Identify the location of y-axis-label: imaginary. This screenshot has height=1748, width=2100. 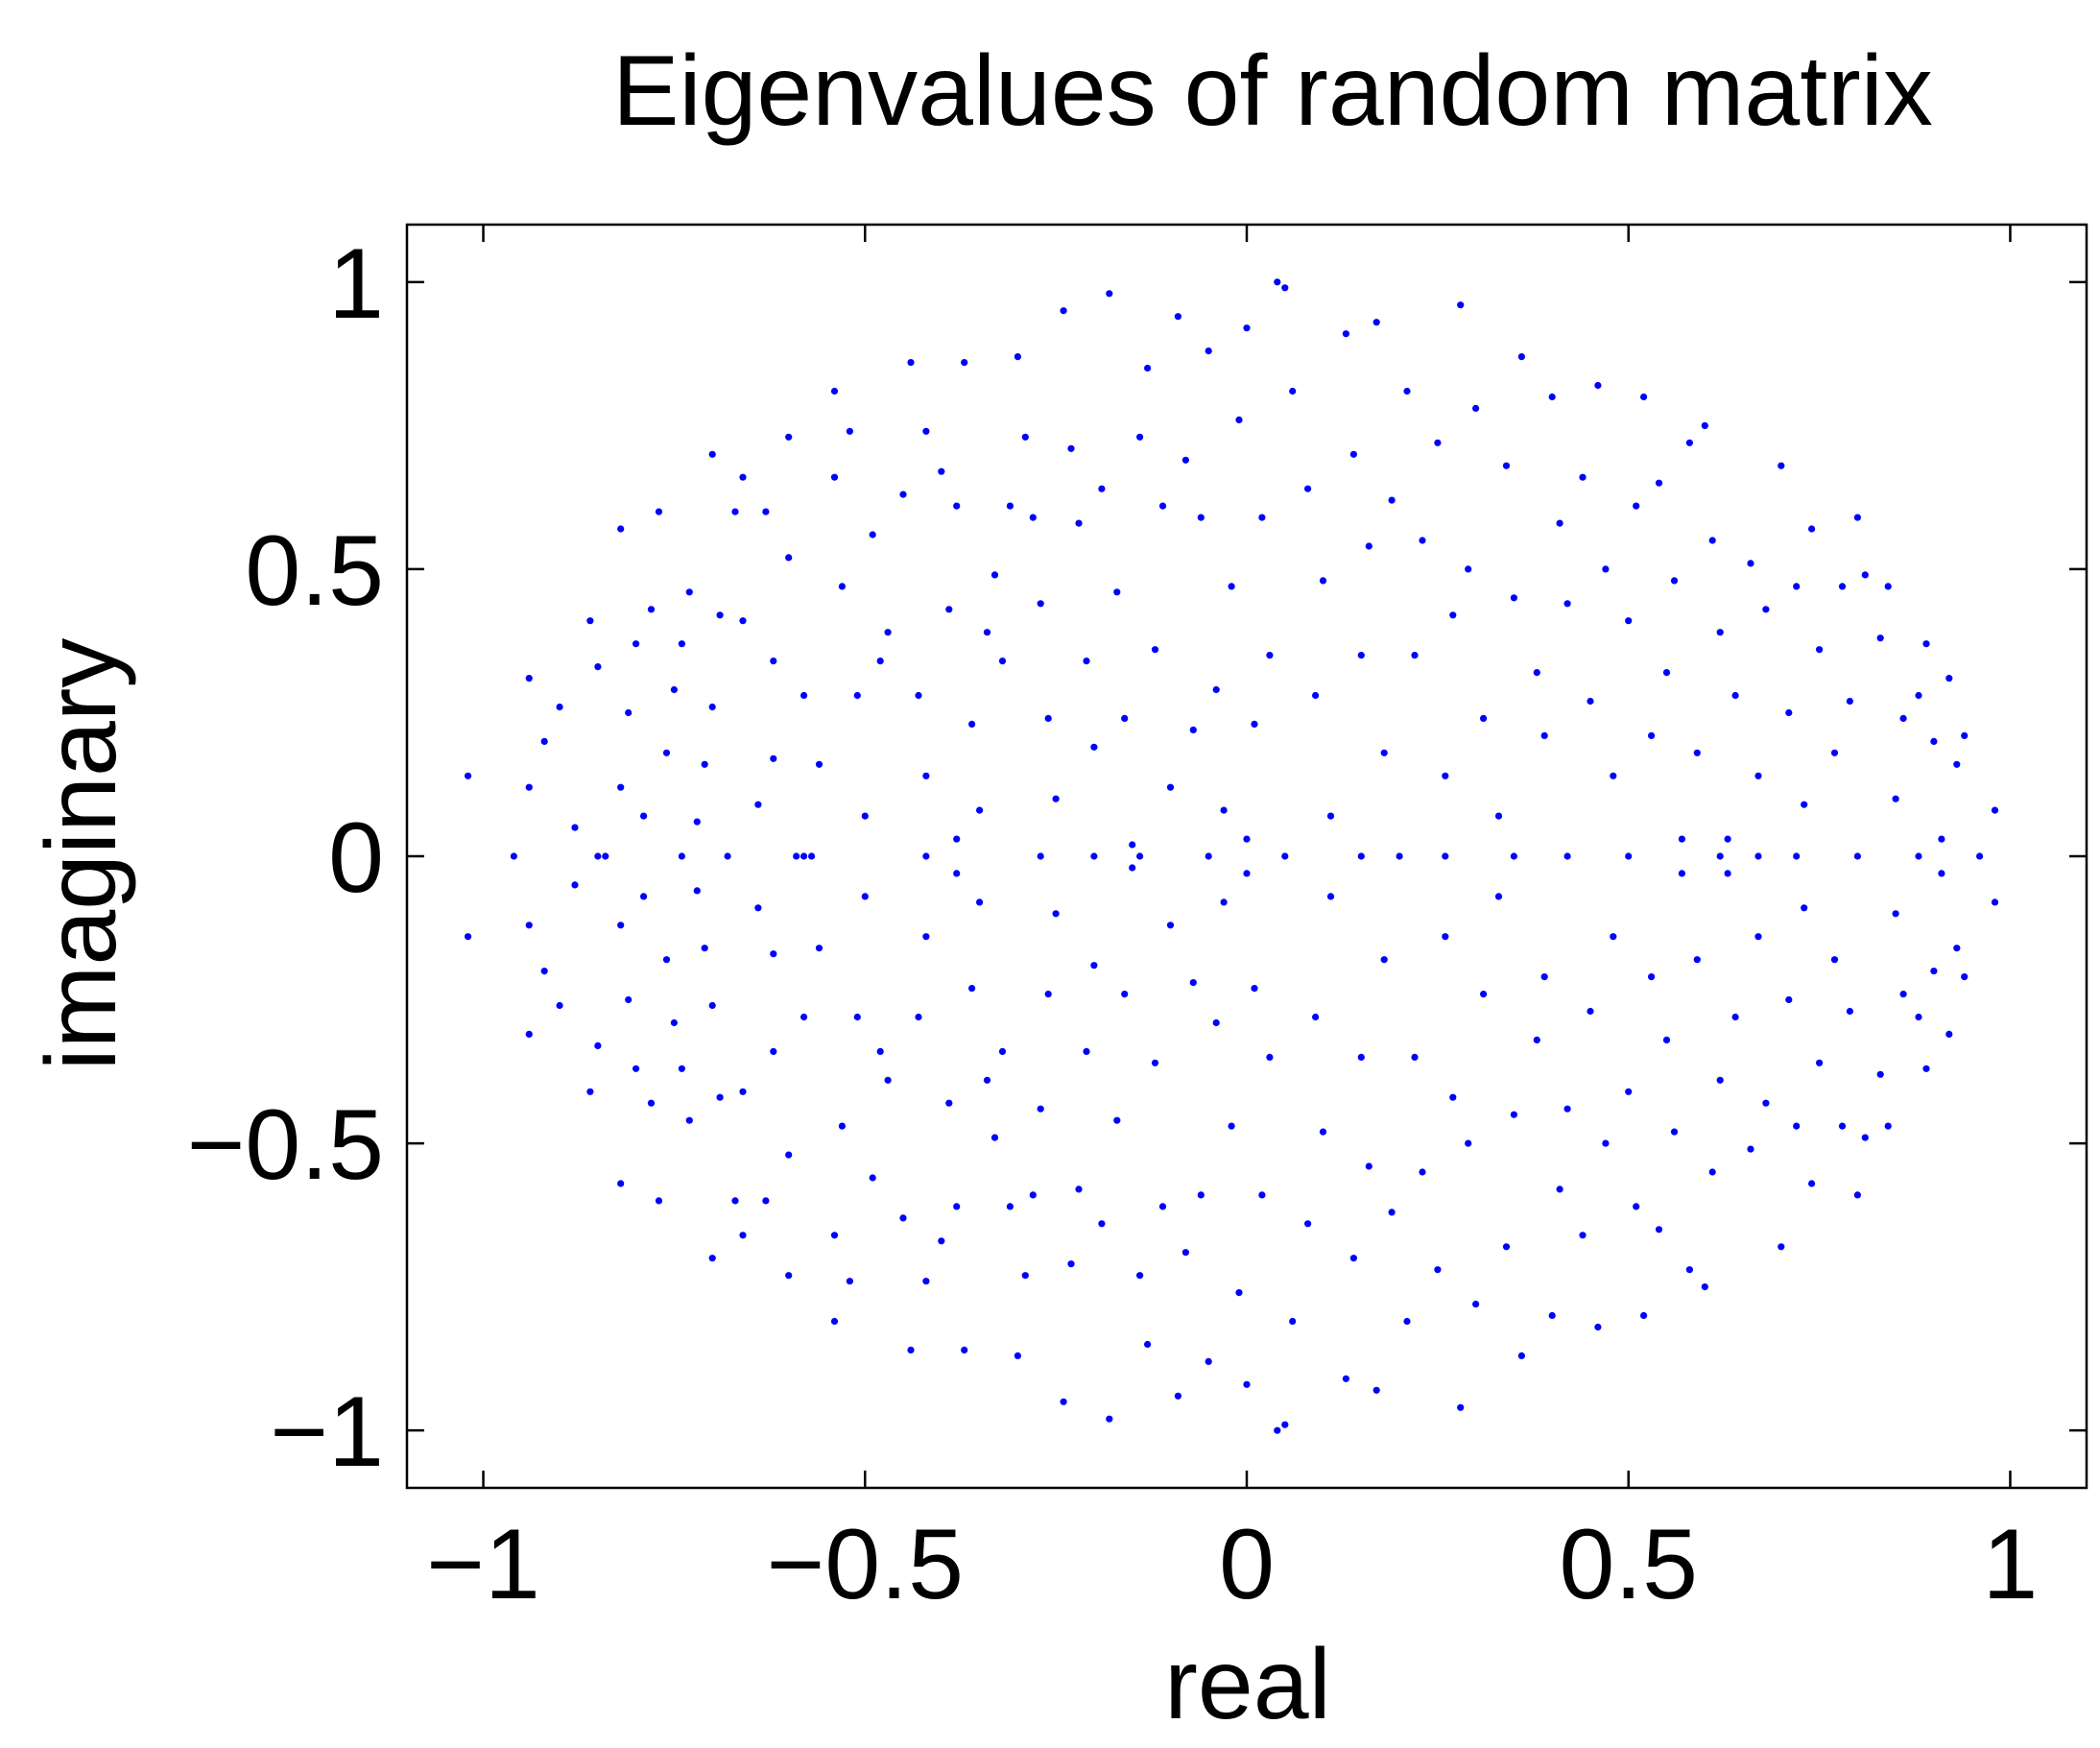
(81, 854).